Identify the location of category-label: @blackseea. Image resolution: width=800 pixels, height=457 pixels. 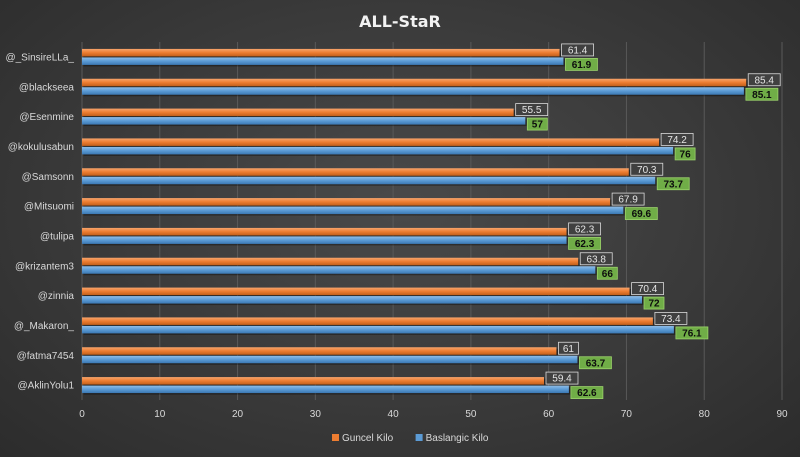
(47, 87).